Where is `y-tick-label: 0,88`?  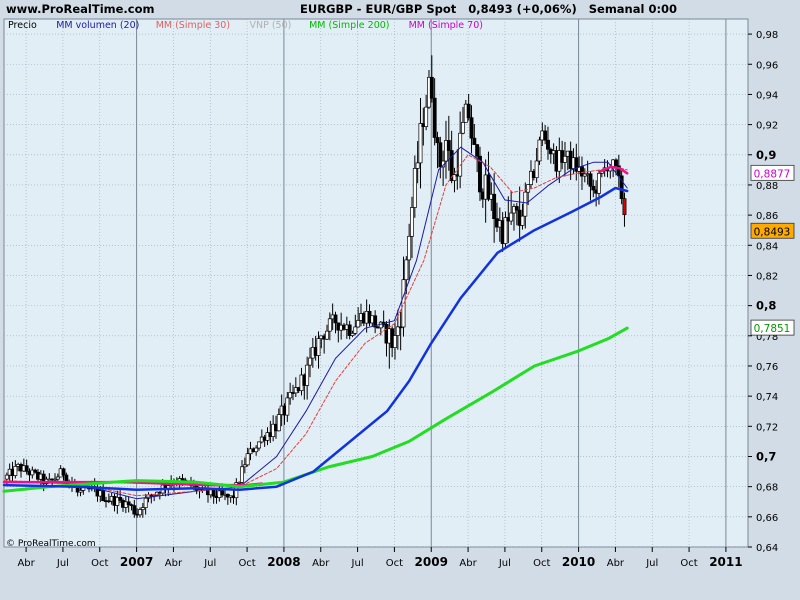
y-tick-label: 0,88 is located at coordinates (767, 186).